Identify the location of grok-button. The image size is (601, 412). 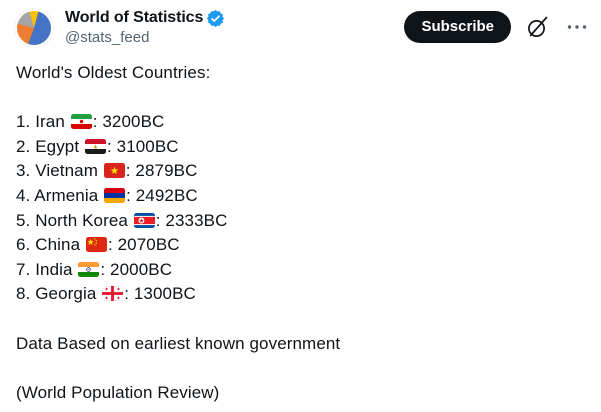
(538, 27).